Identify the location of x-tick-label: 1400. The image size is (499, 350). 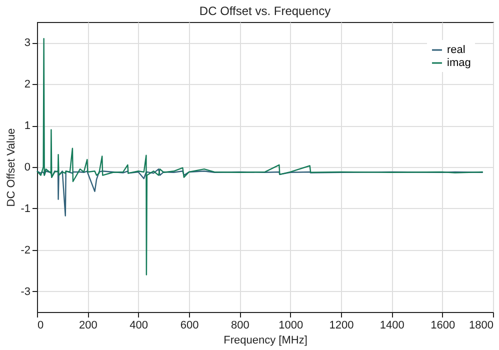
(392, 326).